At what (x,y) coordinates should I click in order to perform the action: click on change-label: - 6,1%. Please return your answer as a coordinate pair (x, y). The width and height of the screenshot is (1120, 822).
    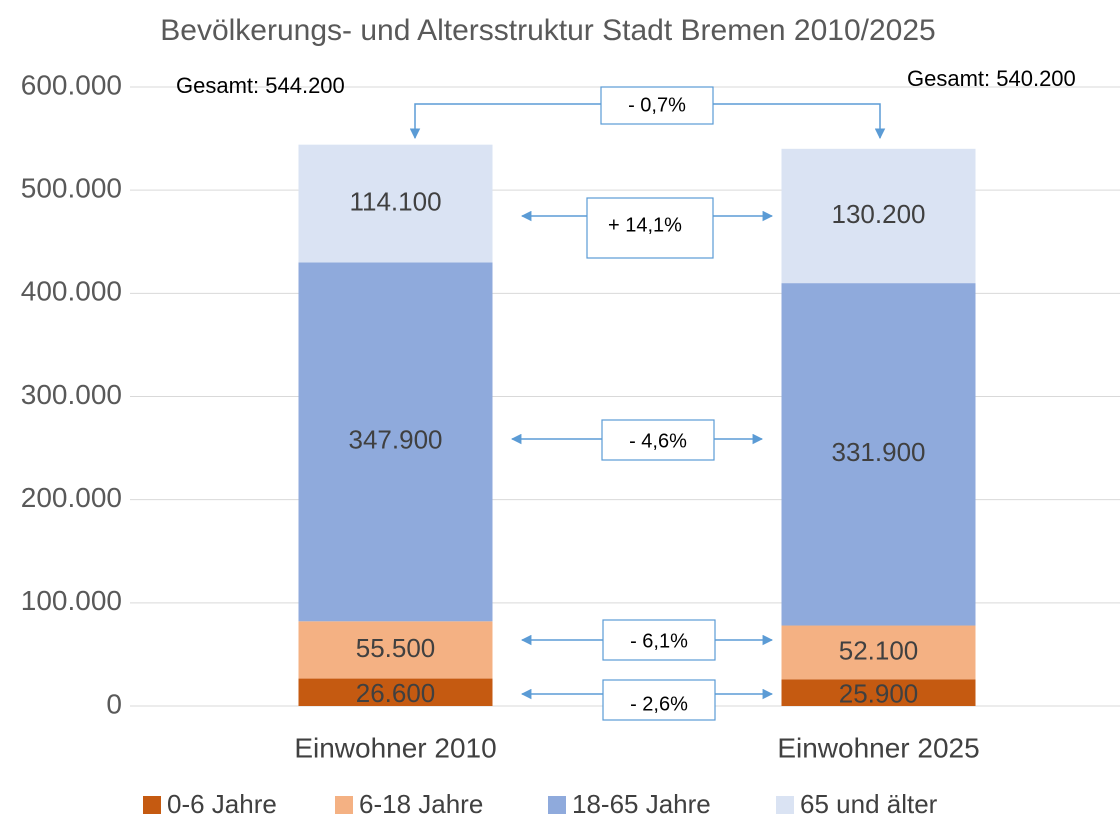
    Looking at the image, I should click on (659, 641).